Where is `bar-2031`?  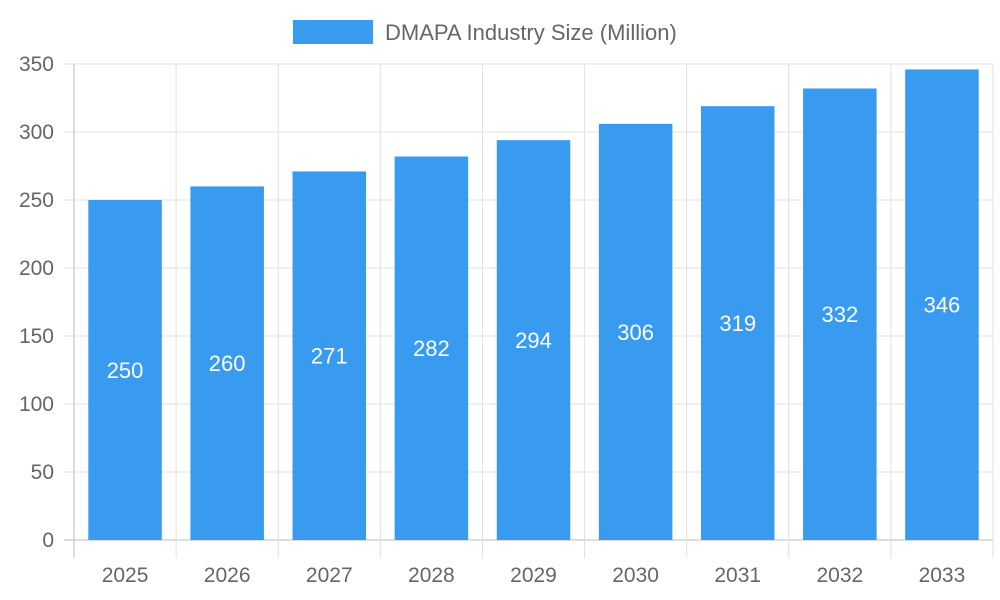 bar-2031 is located at coordinates (737, 323).